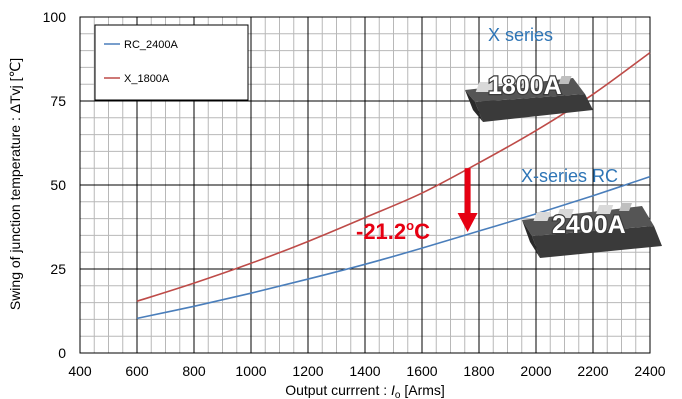 The height and width of the screenshot is (399, 682). What do you see at coordinates (250, 371) in the screenshot?
I see `x-tick-label: 1000` at bounding box center [250, 371].